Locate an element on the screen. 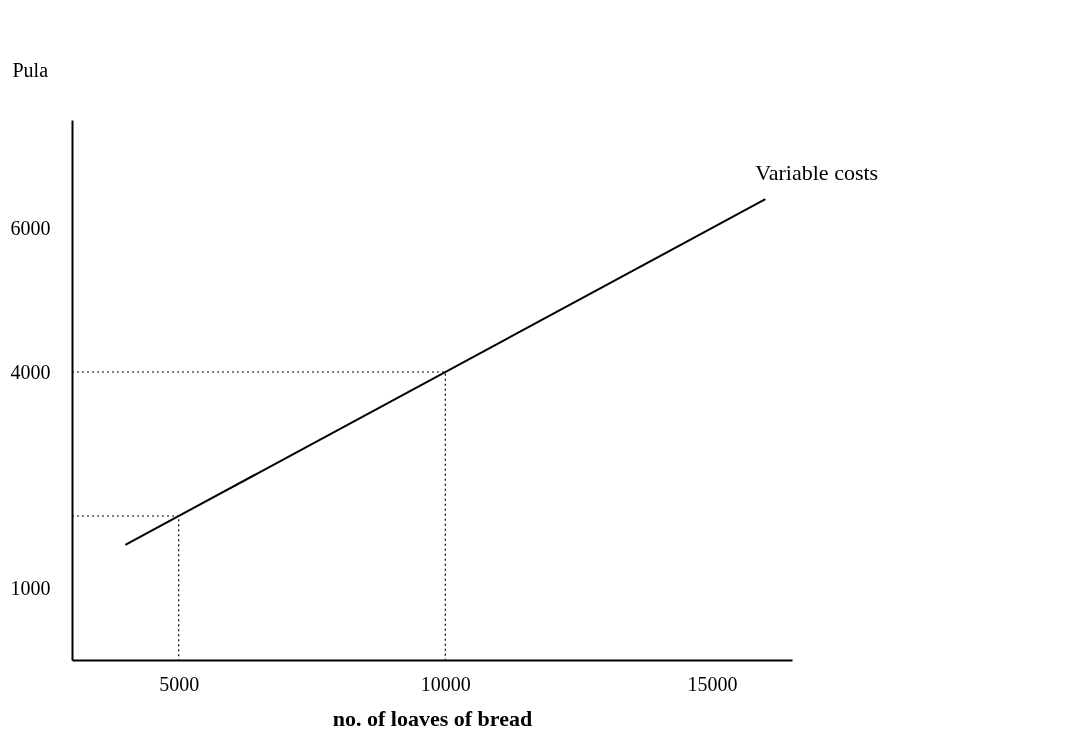 The image size is (1084, 748). x-tick-label: 15000 is located at coordinates (712, 683).